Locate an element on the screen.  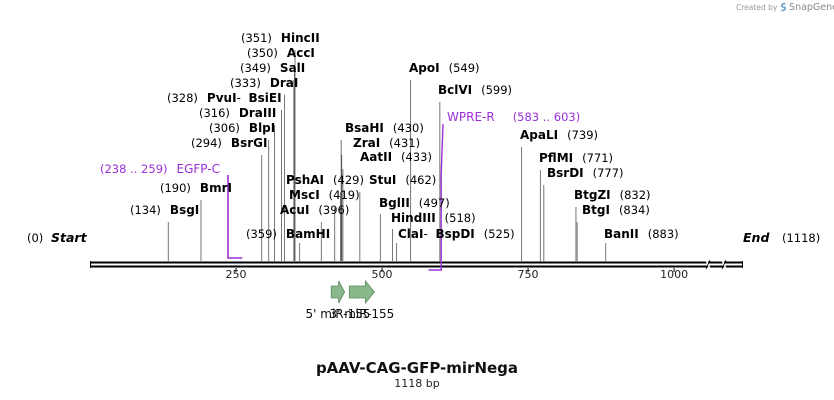
site-name-hincii: HincII is located at coordinates (300, 38).